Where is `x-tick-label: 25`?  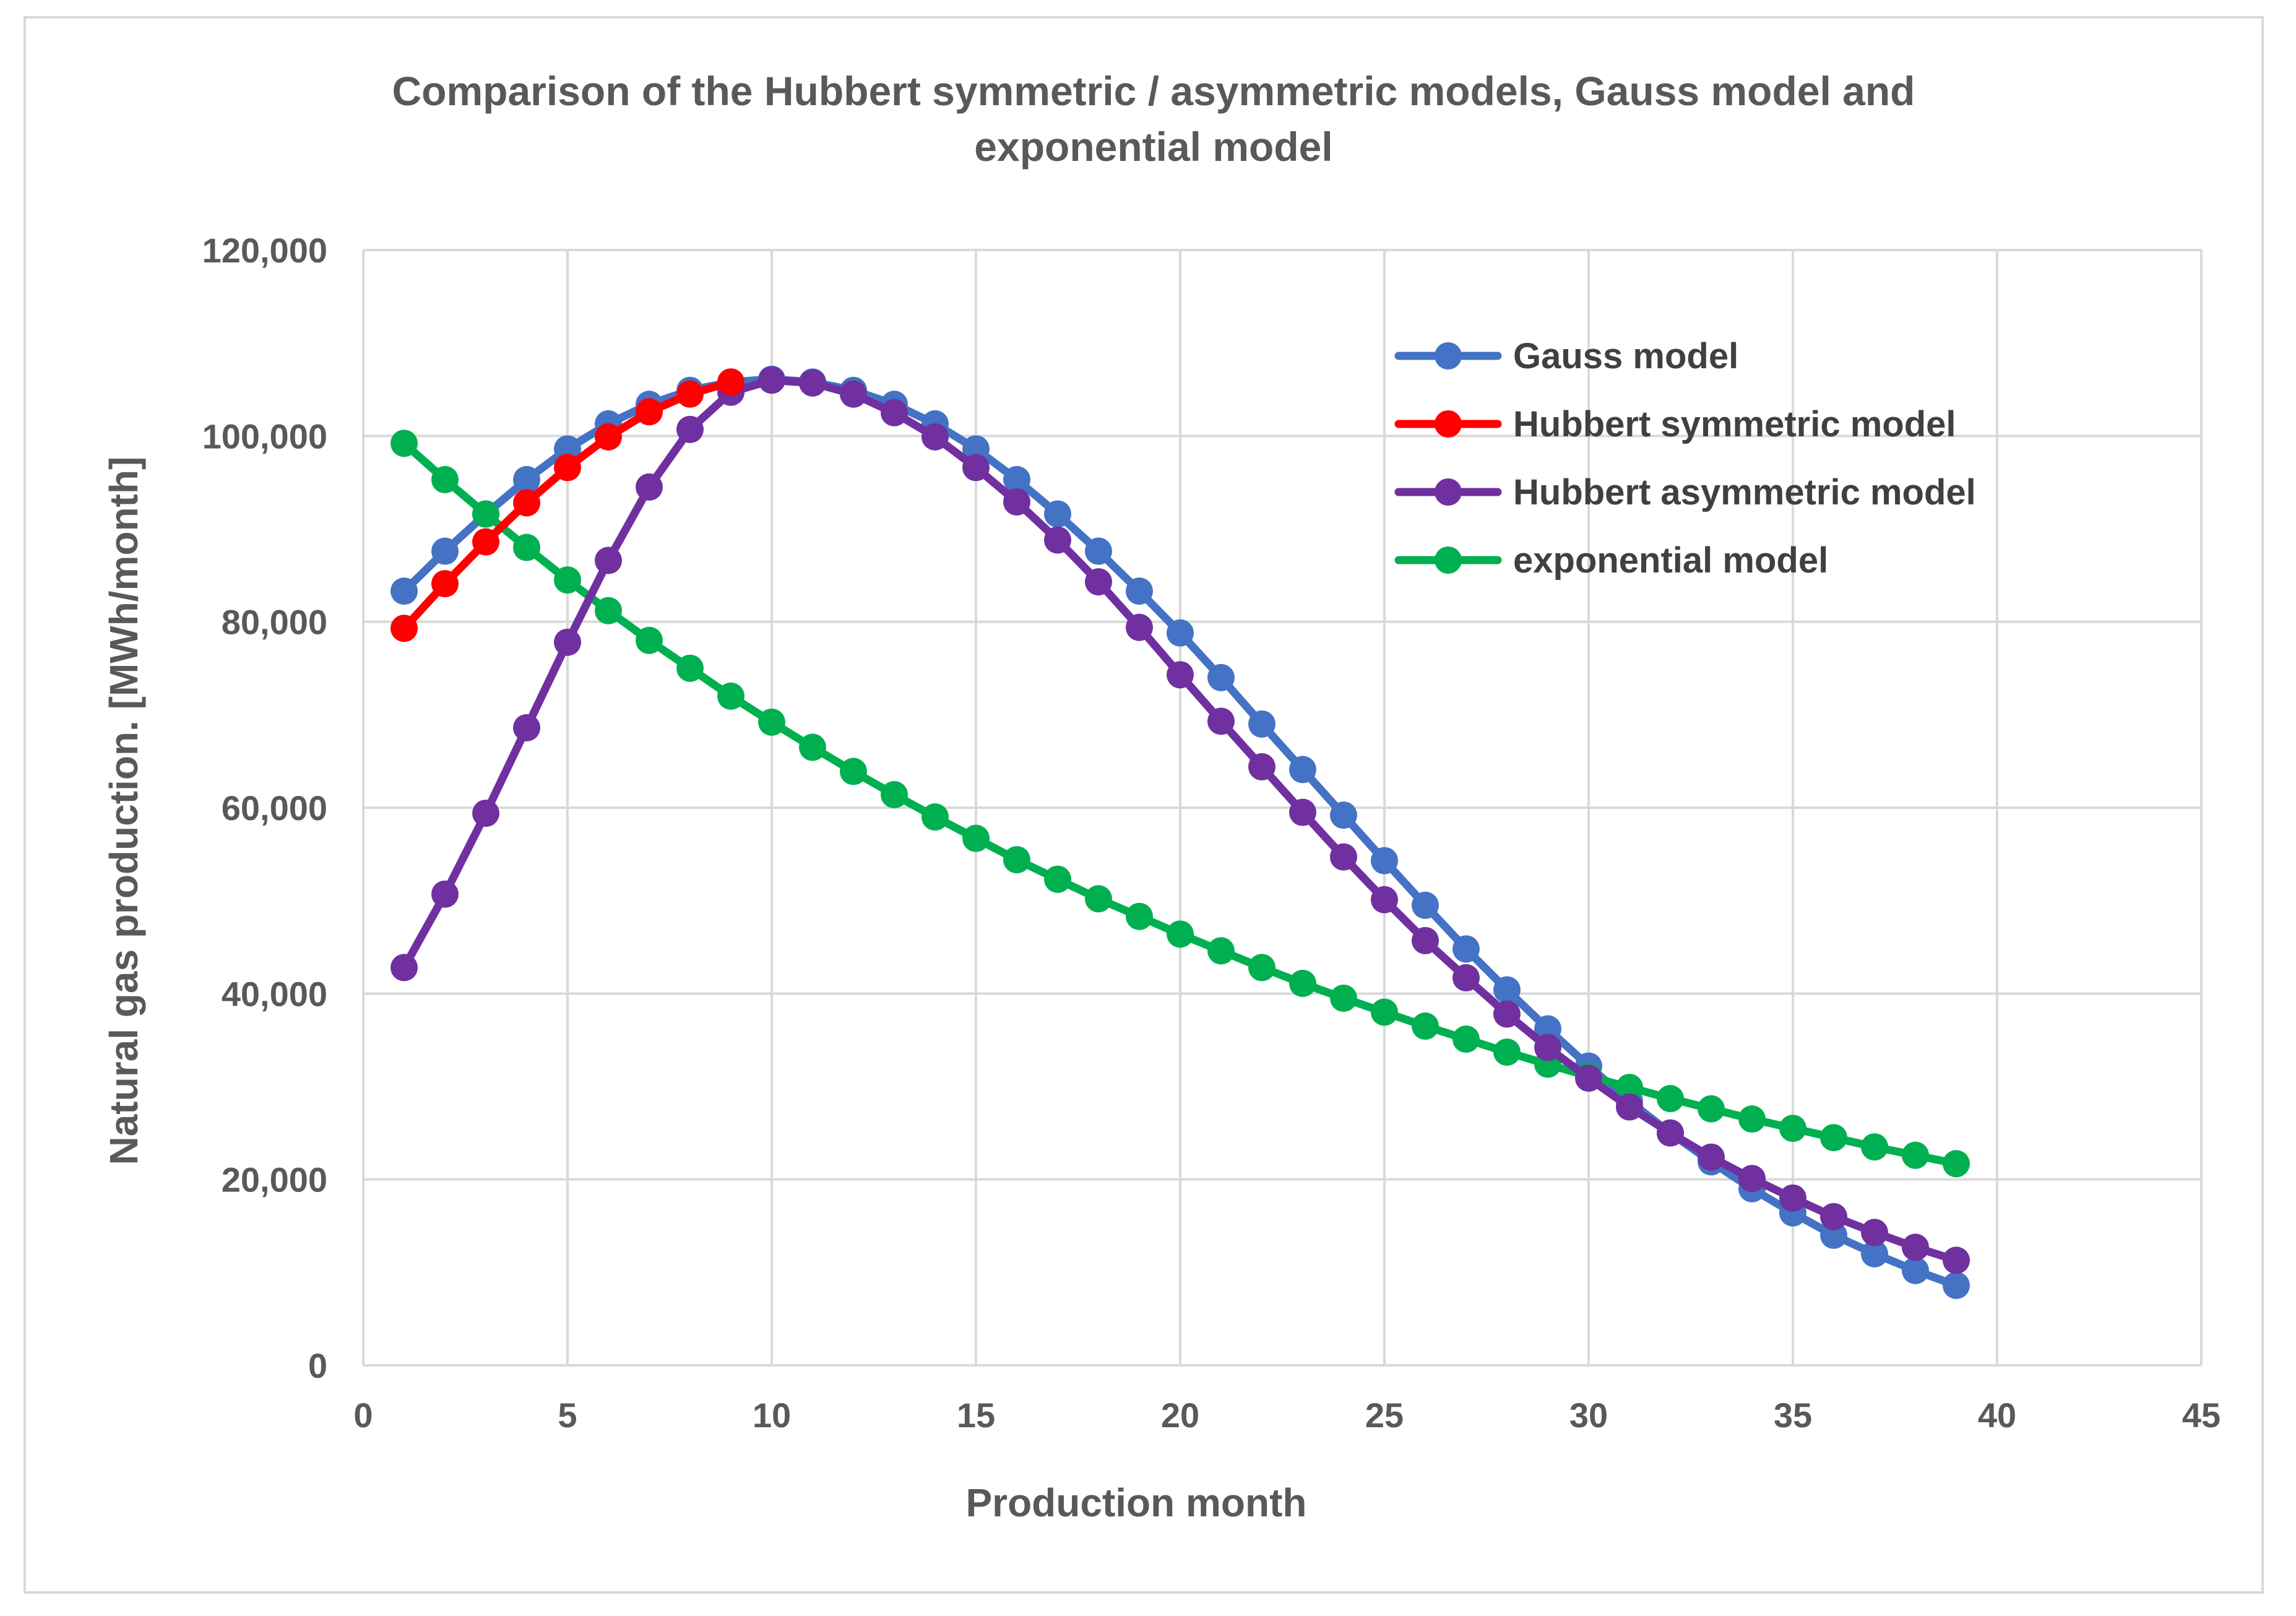 x-tick-label: 25 is located at coordinates (1384, 1415).